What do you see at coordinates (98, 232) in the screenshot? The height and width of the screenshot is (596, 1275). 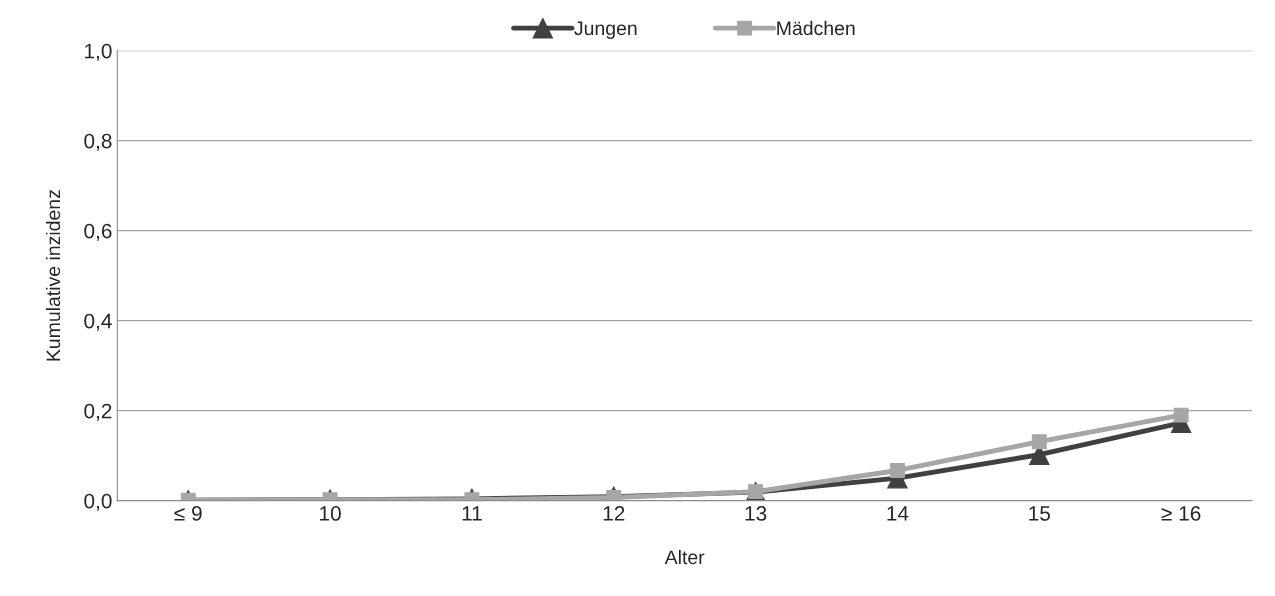 I see `y-tick-label: 0,6` at bounding box center [98, 232].